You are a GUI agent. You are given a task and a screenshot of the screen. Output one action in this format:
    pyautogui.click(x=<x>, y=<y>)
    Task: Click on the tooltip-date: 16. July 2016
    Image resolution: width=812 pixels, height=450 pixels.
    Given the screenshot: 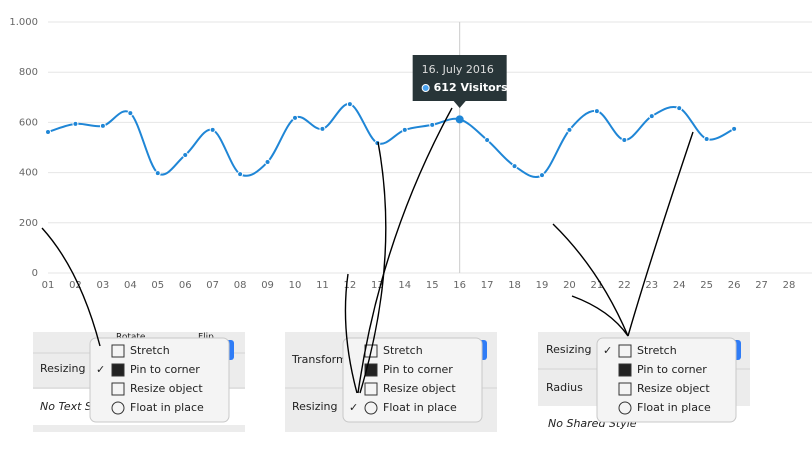 What is the action you would take?
    pyautogui.click(x=458, y=69)
    